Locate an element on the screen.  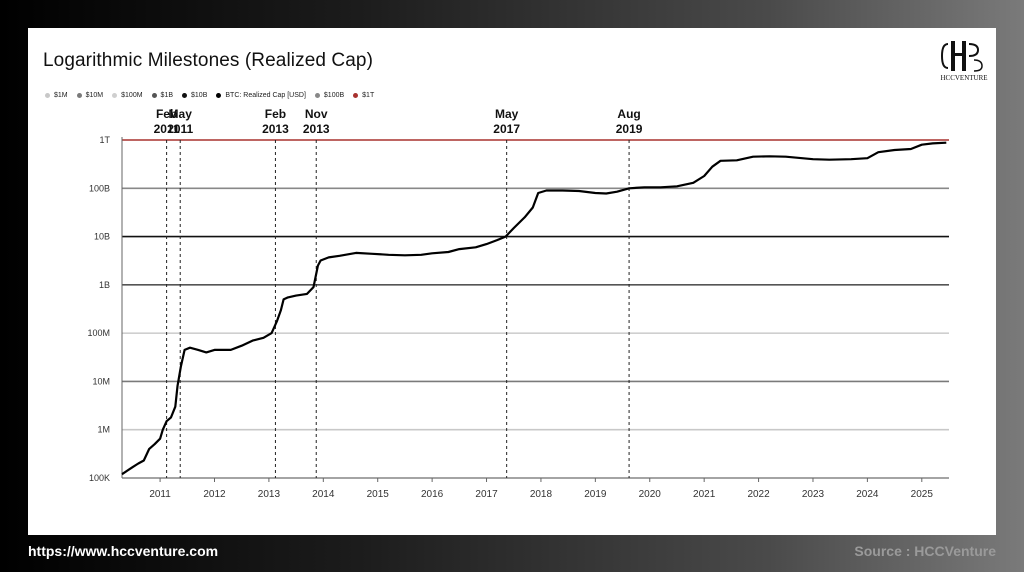
legend-label: $1M is located at coordinates (61, 95).